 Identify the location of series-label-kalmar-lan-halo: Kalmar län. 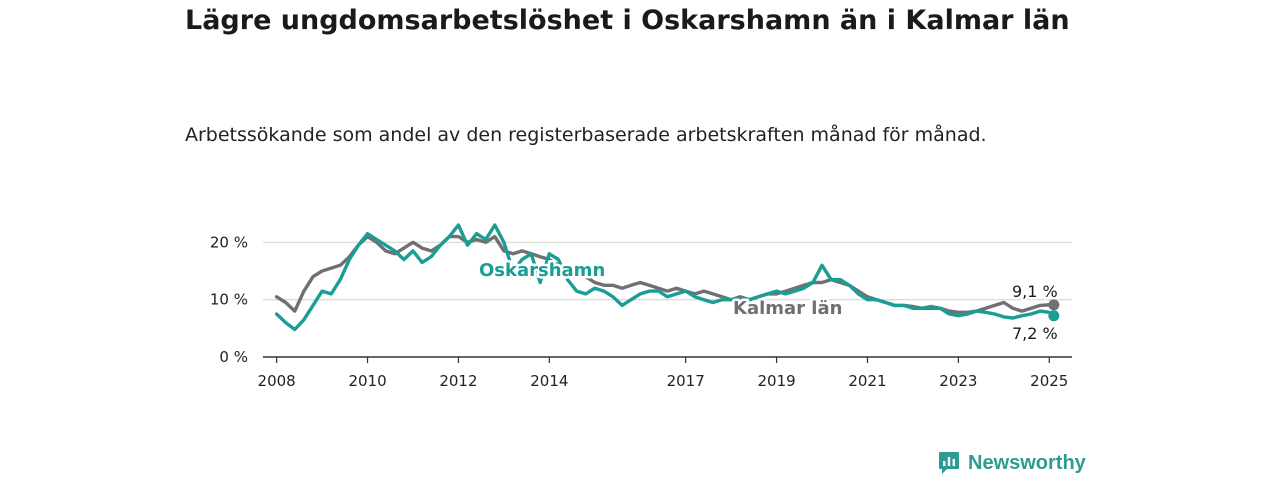
(787, 308).